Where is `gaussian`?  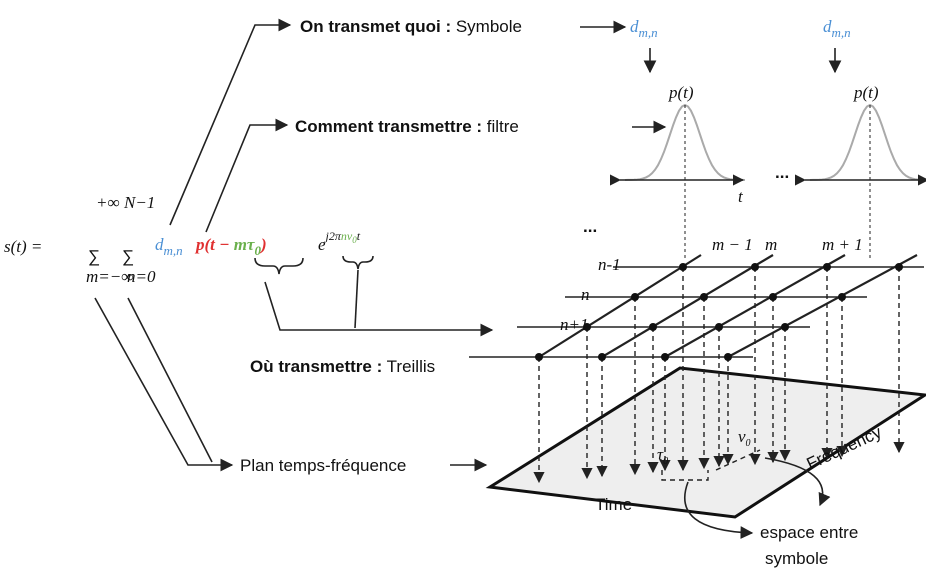 gaussian is located at coordinates (867, 142).